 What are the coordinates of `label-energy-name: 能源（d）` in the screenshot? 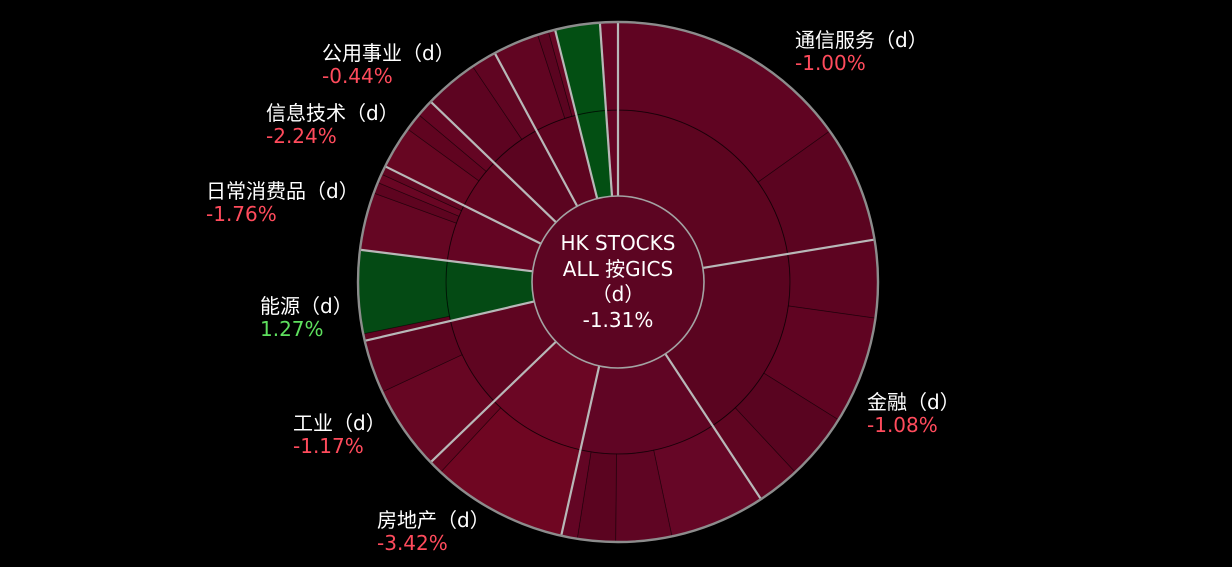 It's located at (306, 306).